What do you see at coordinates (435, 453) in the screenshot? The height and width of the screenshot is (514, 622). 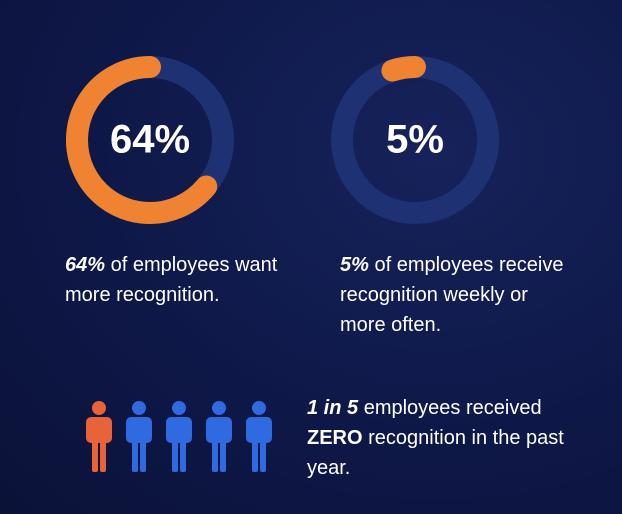 I see `caption-text: recognition in the past year.` at bounding box center [435, 453].